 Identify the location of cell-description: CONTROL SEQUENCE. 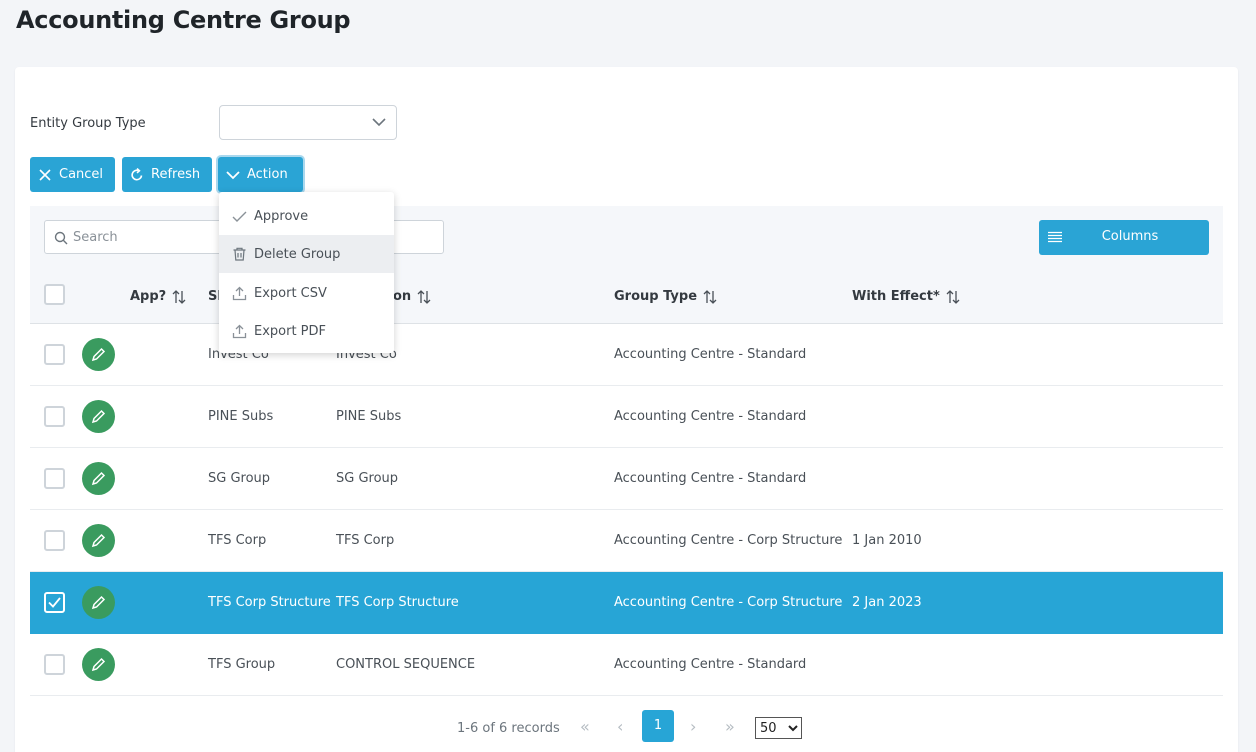
(406, 664).